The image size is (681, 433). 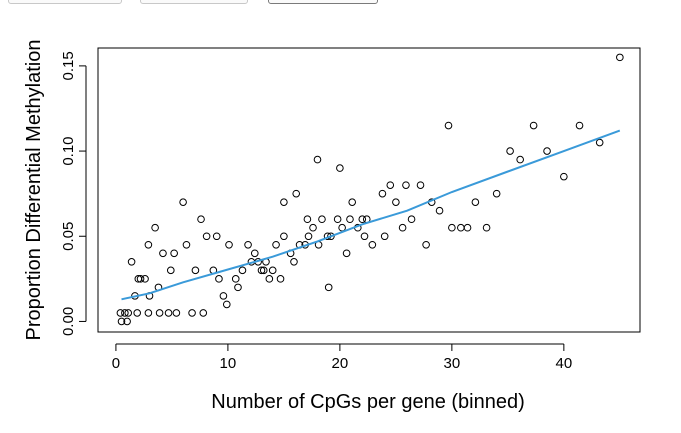 I want to click on x-axis: 0 10 20 30 40, so click(x=342, y=357).